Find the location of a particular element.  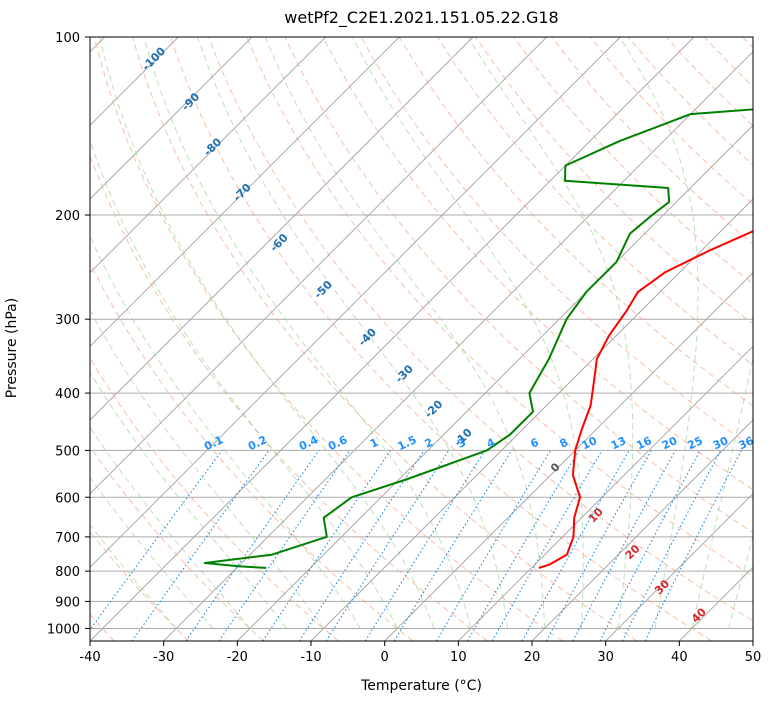

x-tick-label: 20 is located at coordinates (532, 657).